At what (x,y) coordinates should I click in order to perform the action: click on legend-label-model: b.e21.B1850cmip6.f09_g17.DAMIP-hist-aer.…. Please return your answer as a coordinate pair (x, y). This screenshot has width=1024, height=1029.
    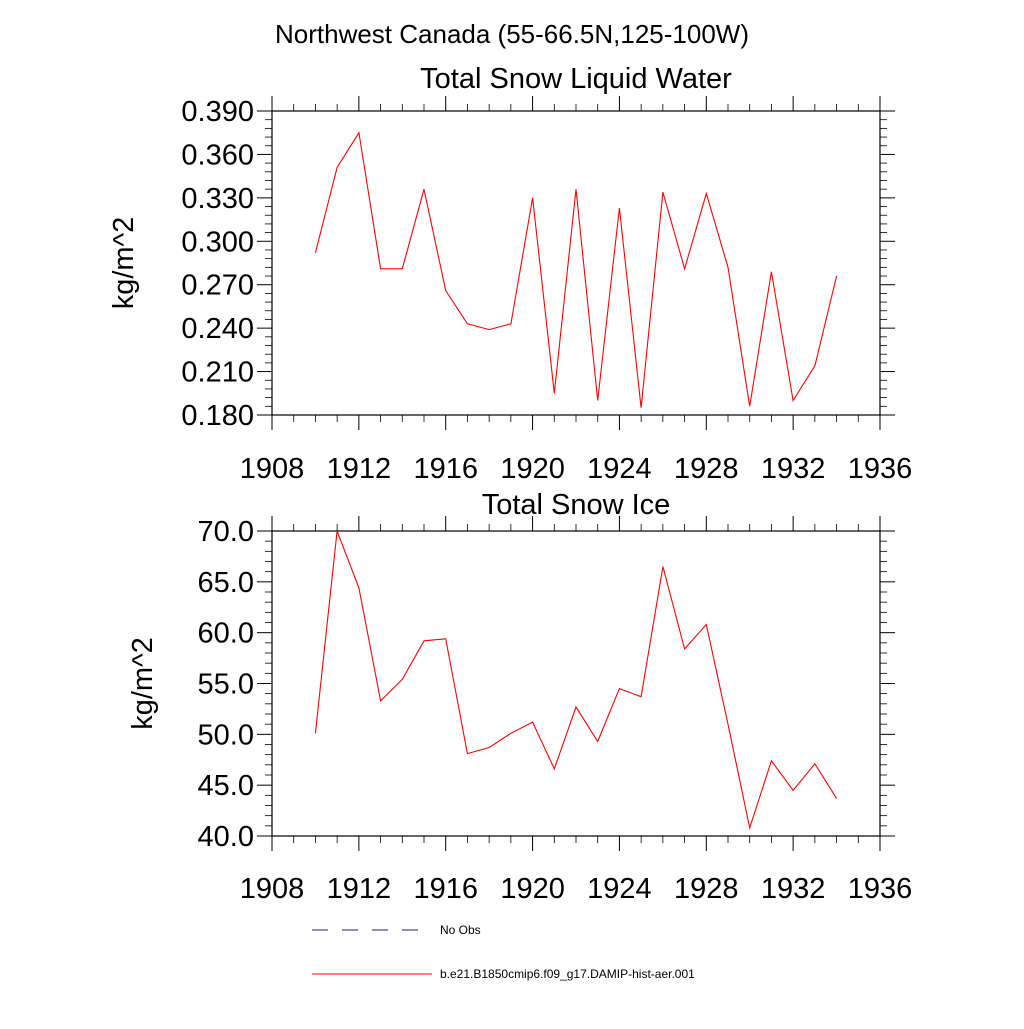
    Looking at the image, I should click on (567, 974).